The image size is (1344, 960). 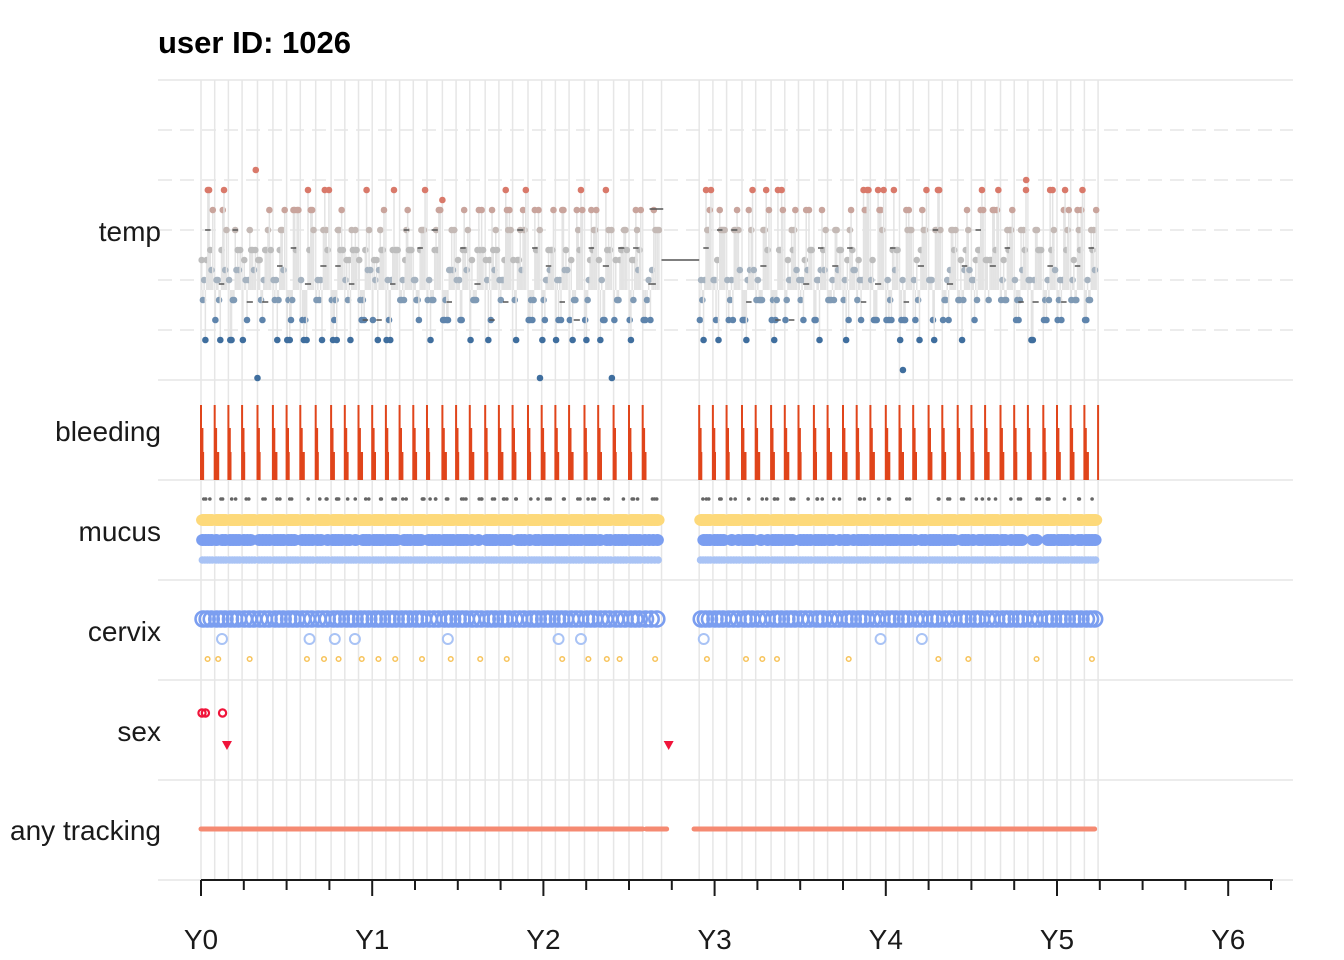 What do you see at coordinates (728, 917) in the screenshot?
I see `x-axis: Y0 Y1 Y2 Y3 Y4 Y5 Y6` at bounding box center [728, 917].